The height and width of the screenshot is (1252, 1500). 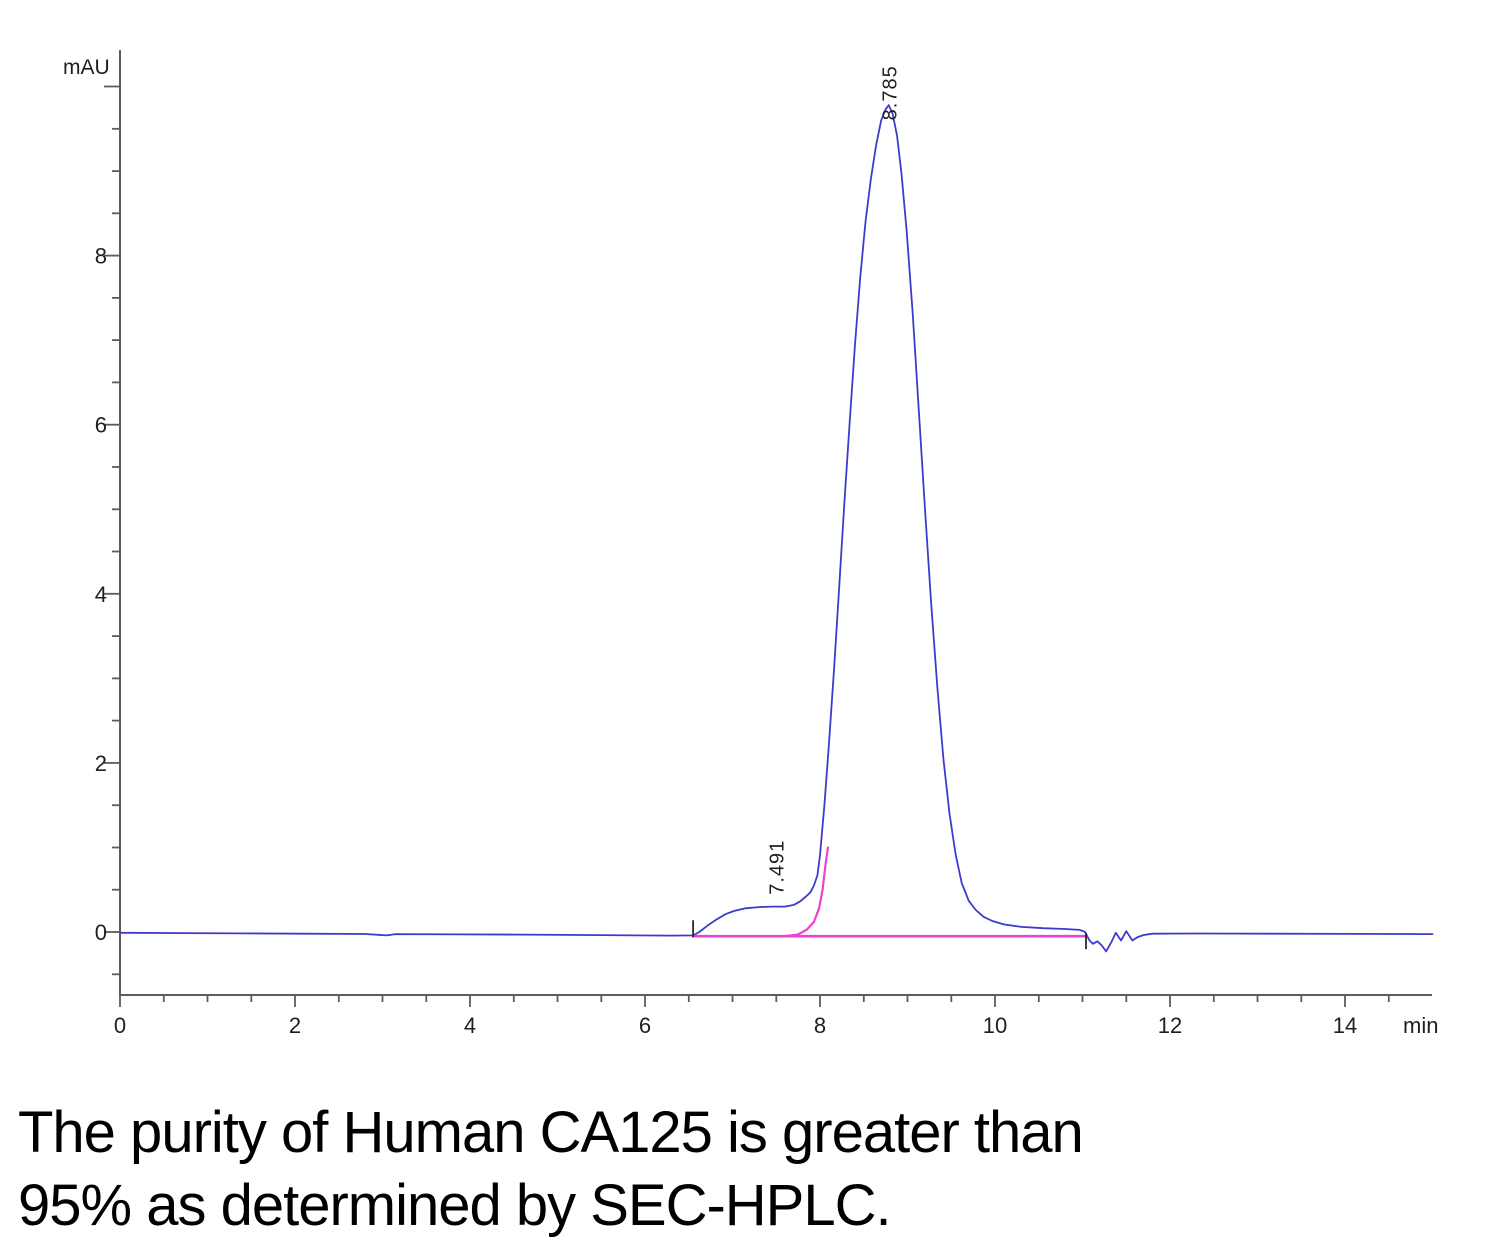 What do you see at coordinates (1170, 1025) in the screenshot?
I see `x-tick-label: 12` at bounding box center [1170, 1025].